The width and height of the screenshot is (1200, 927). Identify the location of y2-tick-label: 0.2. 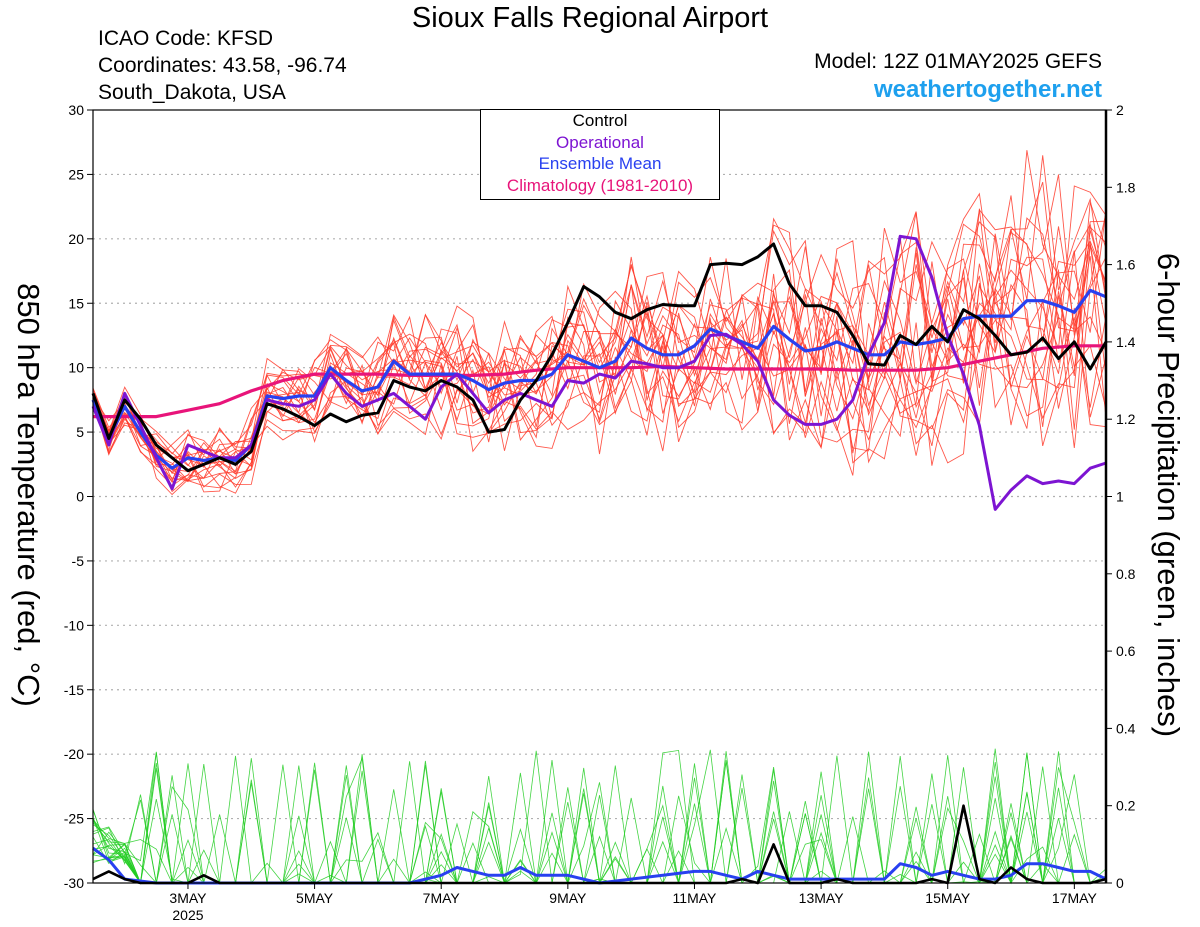
(1126, 806).